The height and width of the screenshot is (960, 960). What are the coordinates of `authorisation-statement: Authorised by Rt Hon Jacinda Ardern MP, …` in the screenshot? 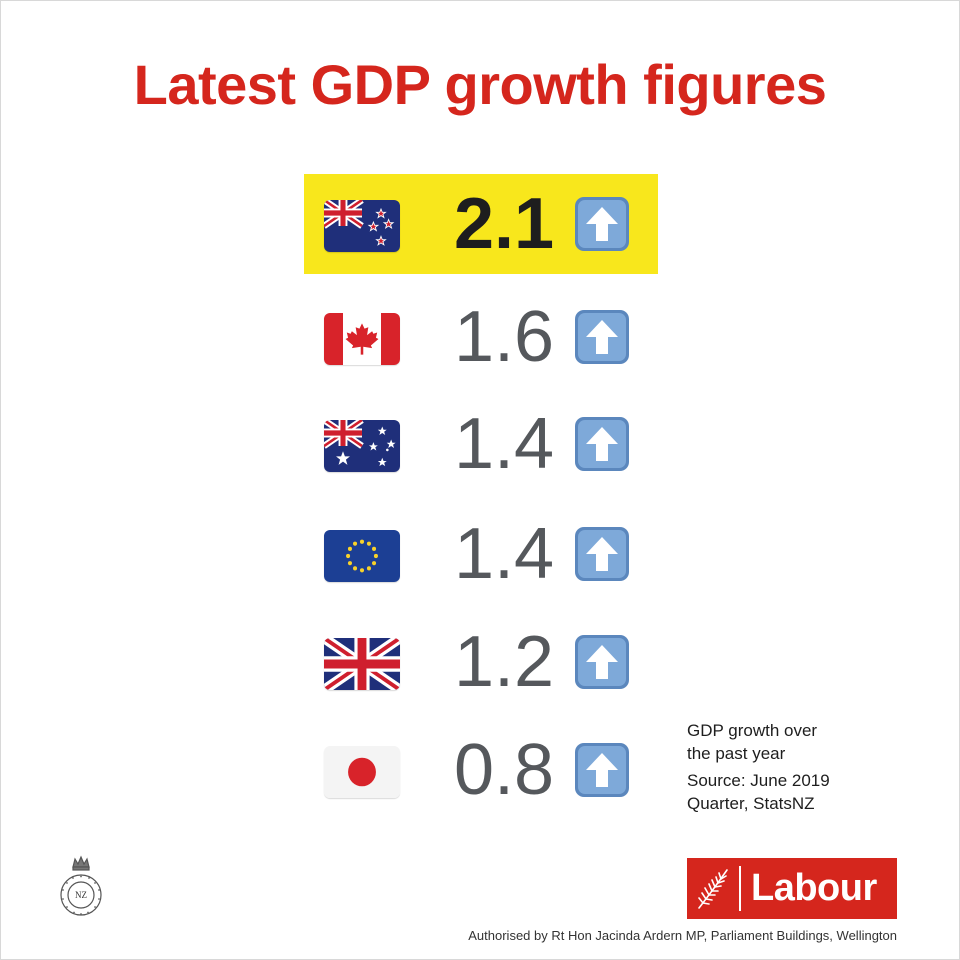 It's located at (682, 935).